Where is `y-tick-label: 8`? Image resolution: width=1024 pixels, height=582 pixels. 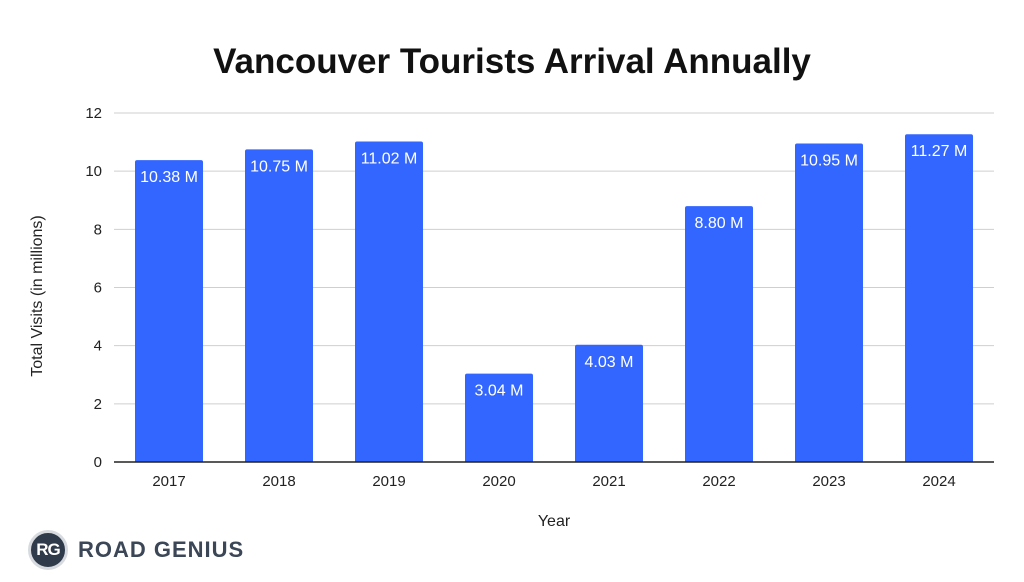
y-tick-label: 8 is located at coordinates (98, 229).